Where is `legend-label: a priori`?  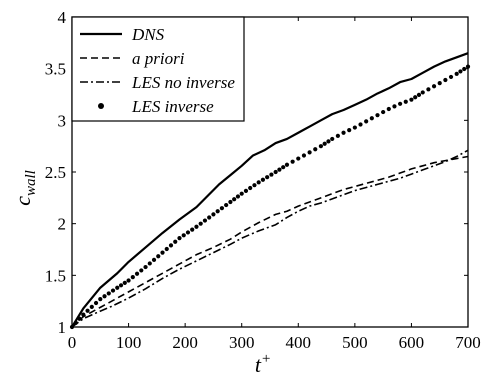
legend-label: a priori is located at coordinates (158, 58).